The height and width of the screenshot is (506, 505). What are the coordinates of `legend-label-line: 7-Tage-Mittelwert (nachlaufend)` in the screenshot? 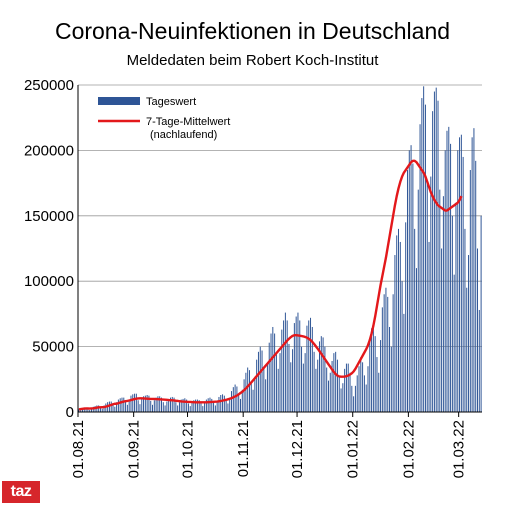 It's located at (188, 128).